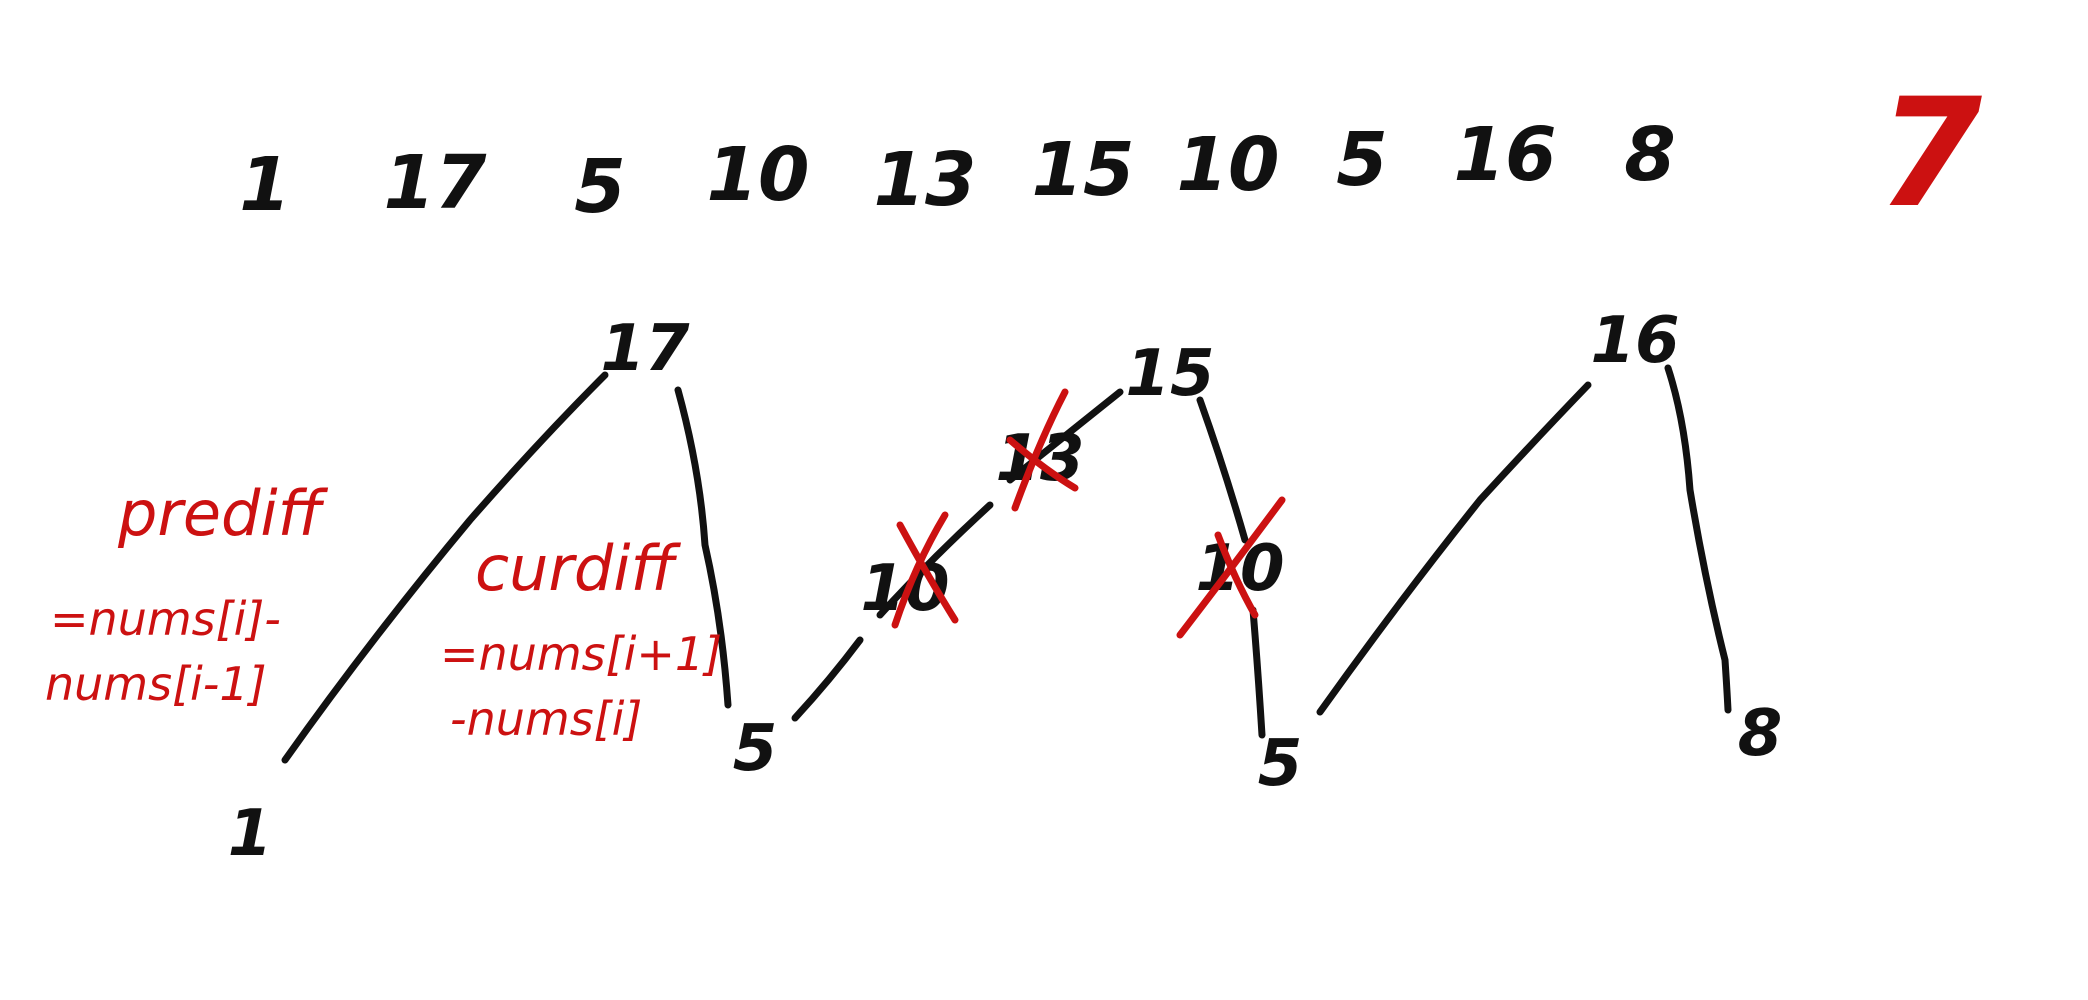 This screenshot has height=1000, width=2088. I want to click on prediff-formula-line1: =nums[i]-, so click(165, 619).